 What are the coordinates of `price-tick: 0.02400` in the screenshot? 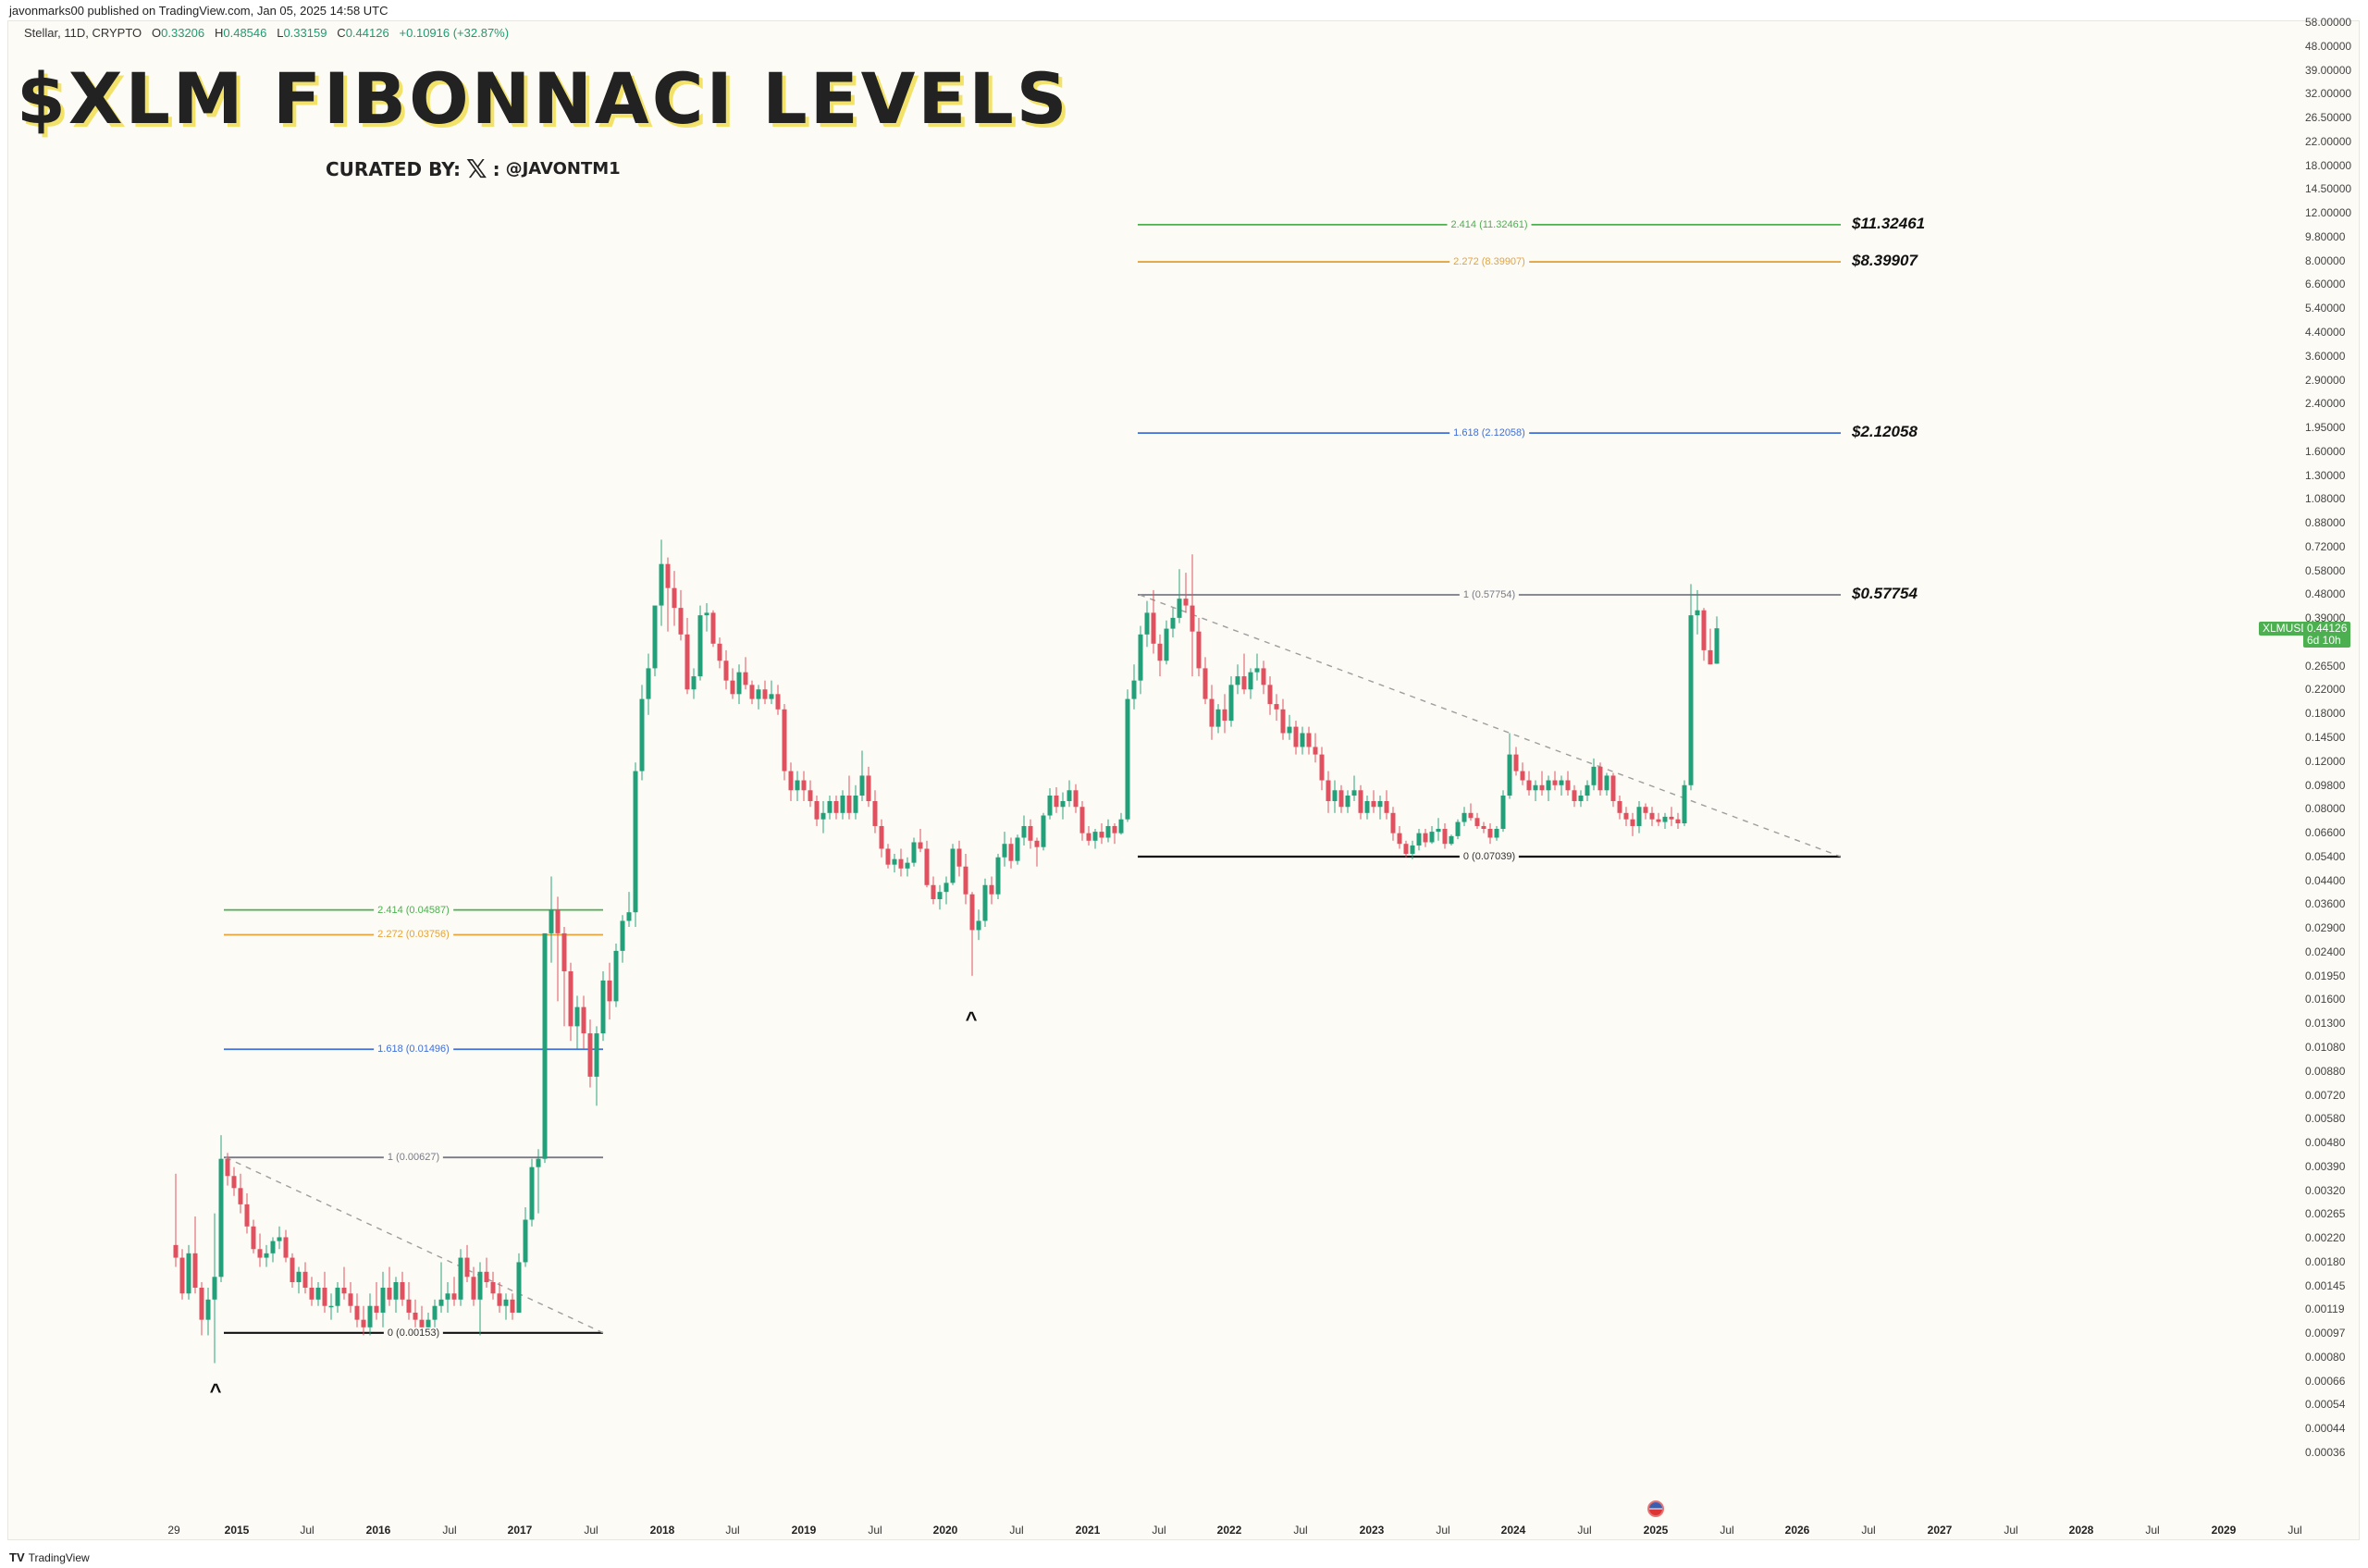 It's located at (2325, 952).